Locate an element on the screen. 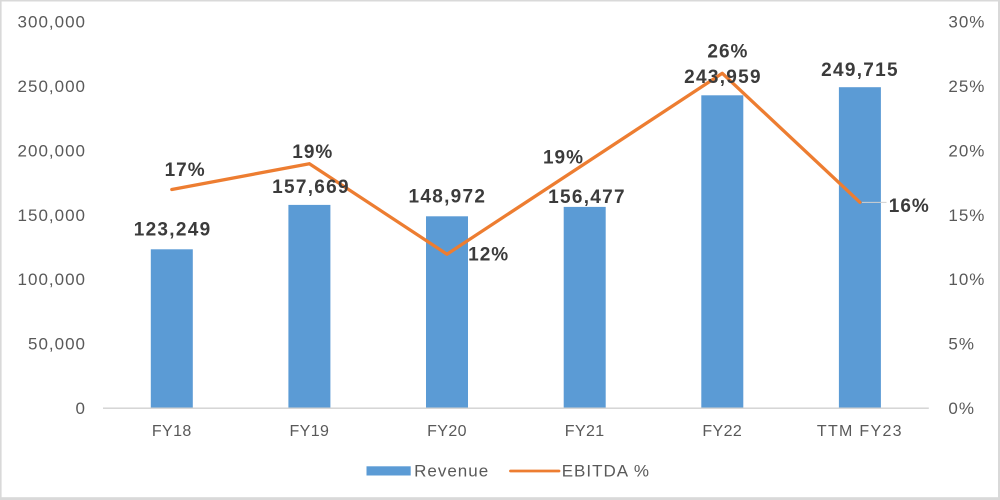 This screenshot has height=500, width=1000. svg-text: 12% is located at coordinates (488, 255).